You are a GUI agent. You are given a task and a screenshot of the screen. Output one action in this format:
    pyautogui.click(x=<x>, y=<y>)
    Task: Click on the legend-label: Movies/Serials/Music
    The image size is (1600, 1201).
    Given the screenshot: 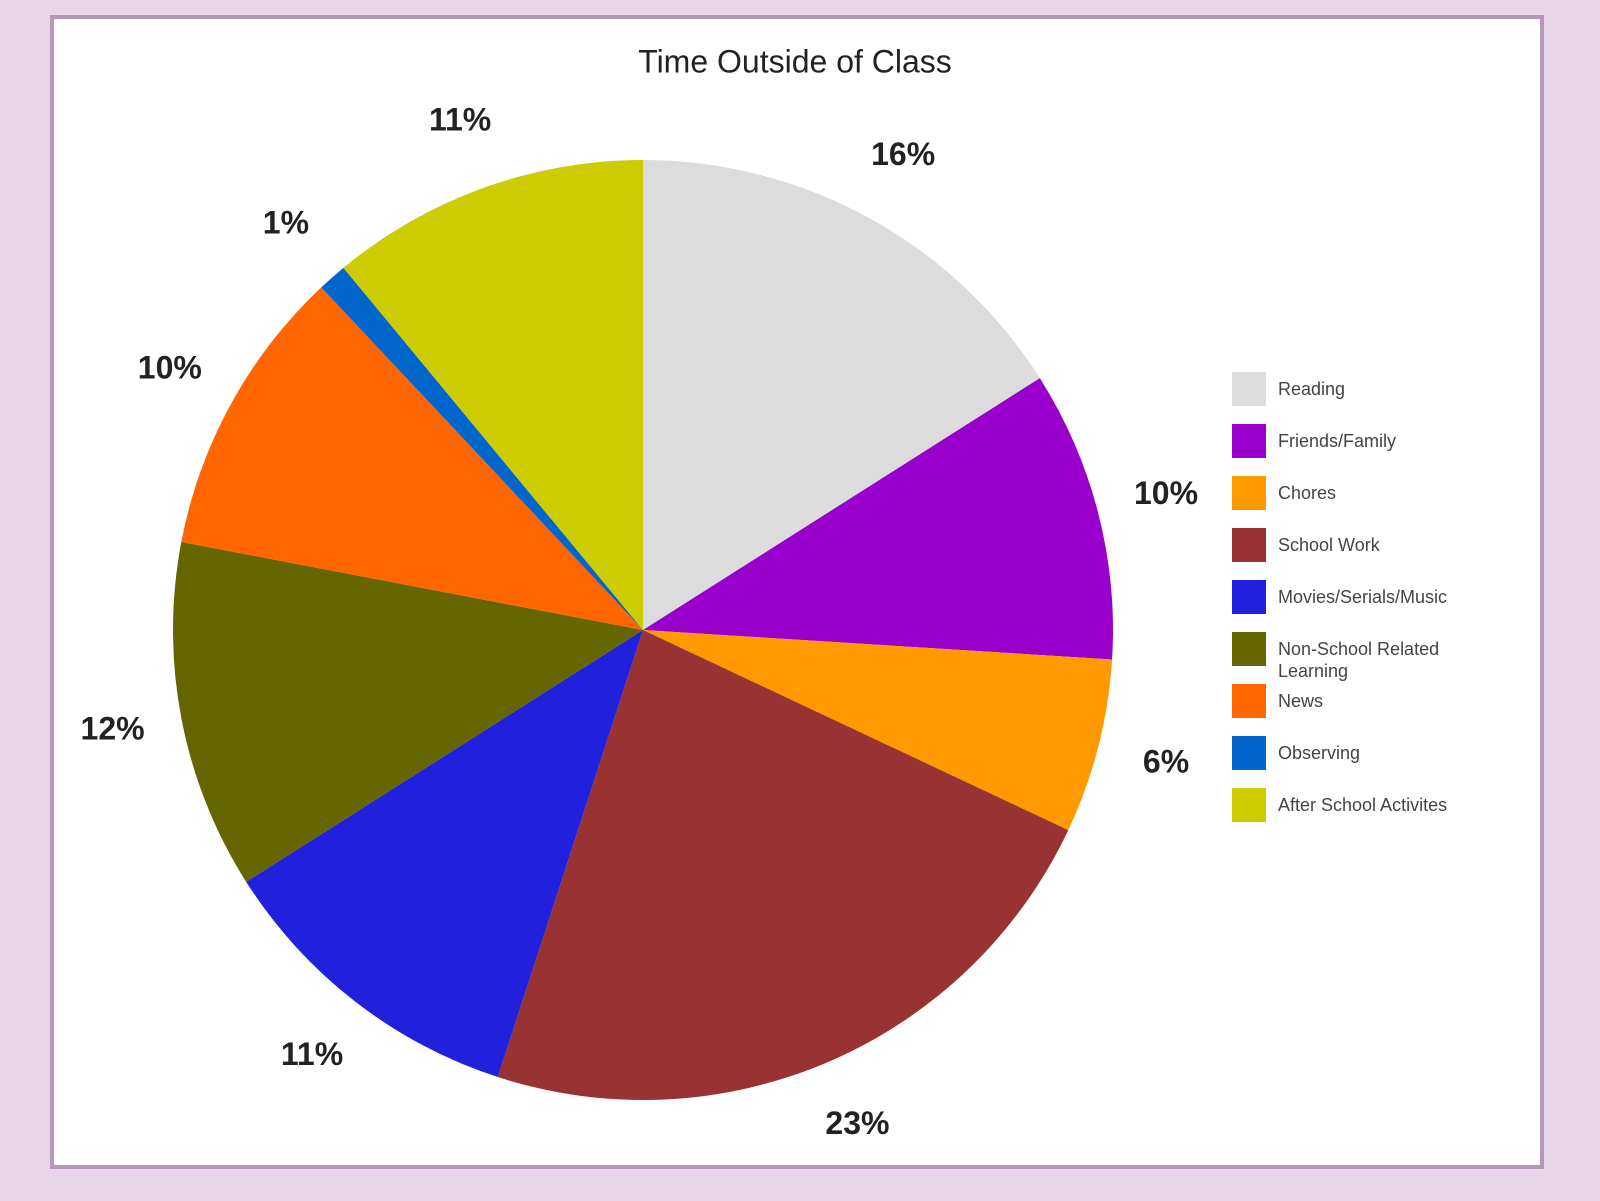 What is the action you would take?
    pyautogui.click(x=1363, y=597)
    